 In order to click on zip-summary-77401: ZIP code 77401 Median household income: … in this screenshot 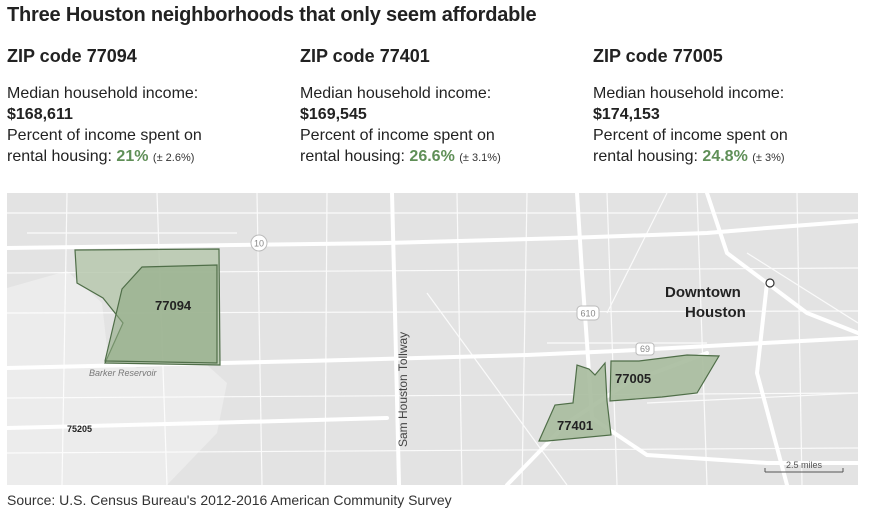, I will do `click(445, 107)`.